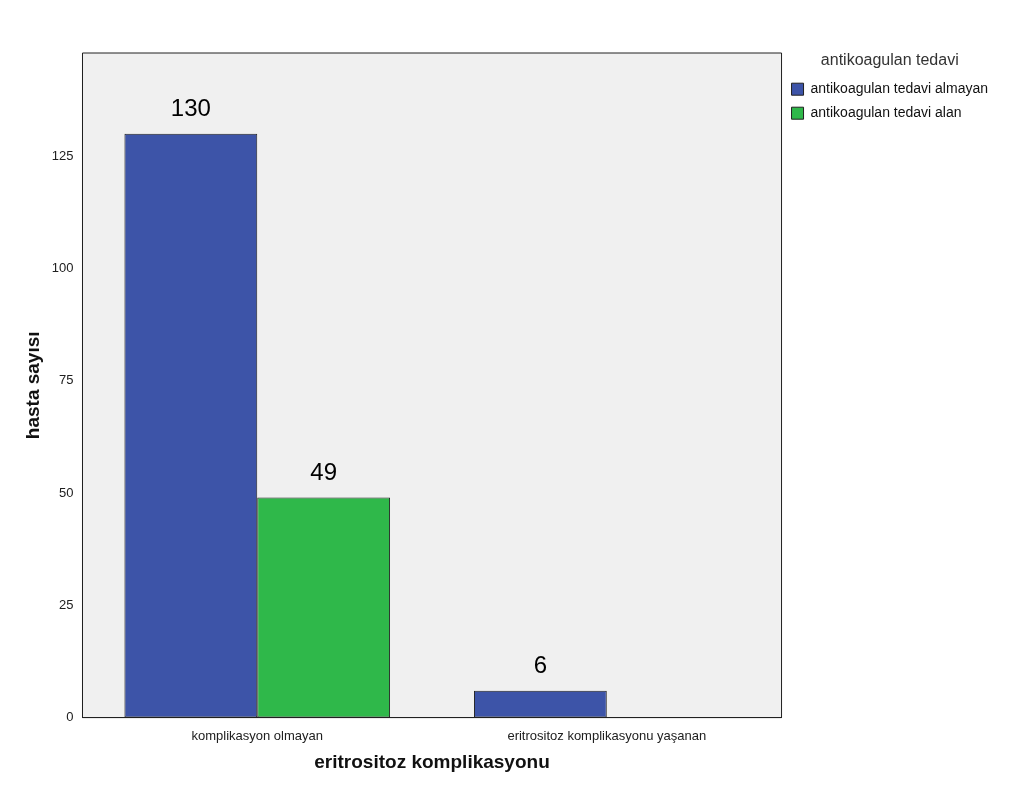 This screenshot has width=1016, height=799. I want to click on y-tick-label: 125, so click(62, 155).